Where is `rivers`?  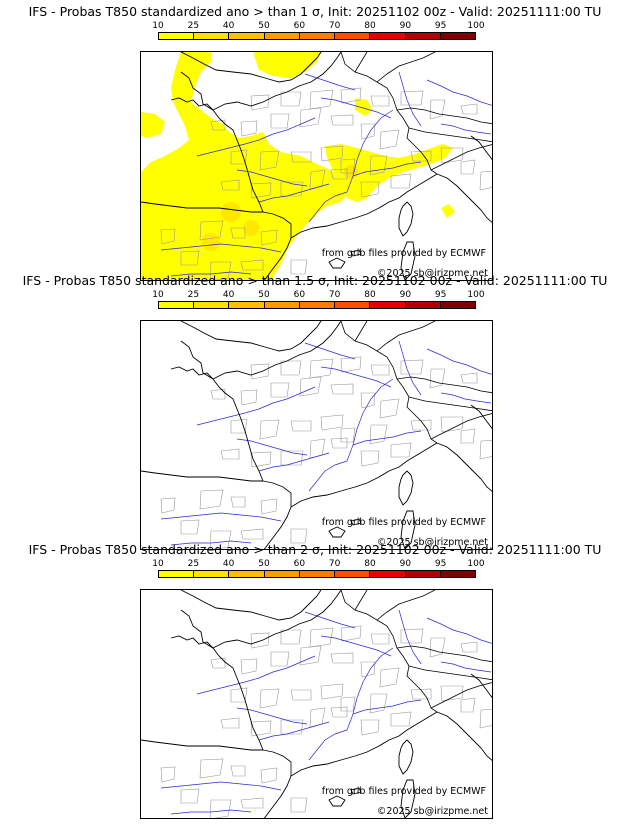 rivers is located at coordinates (326, 712).